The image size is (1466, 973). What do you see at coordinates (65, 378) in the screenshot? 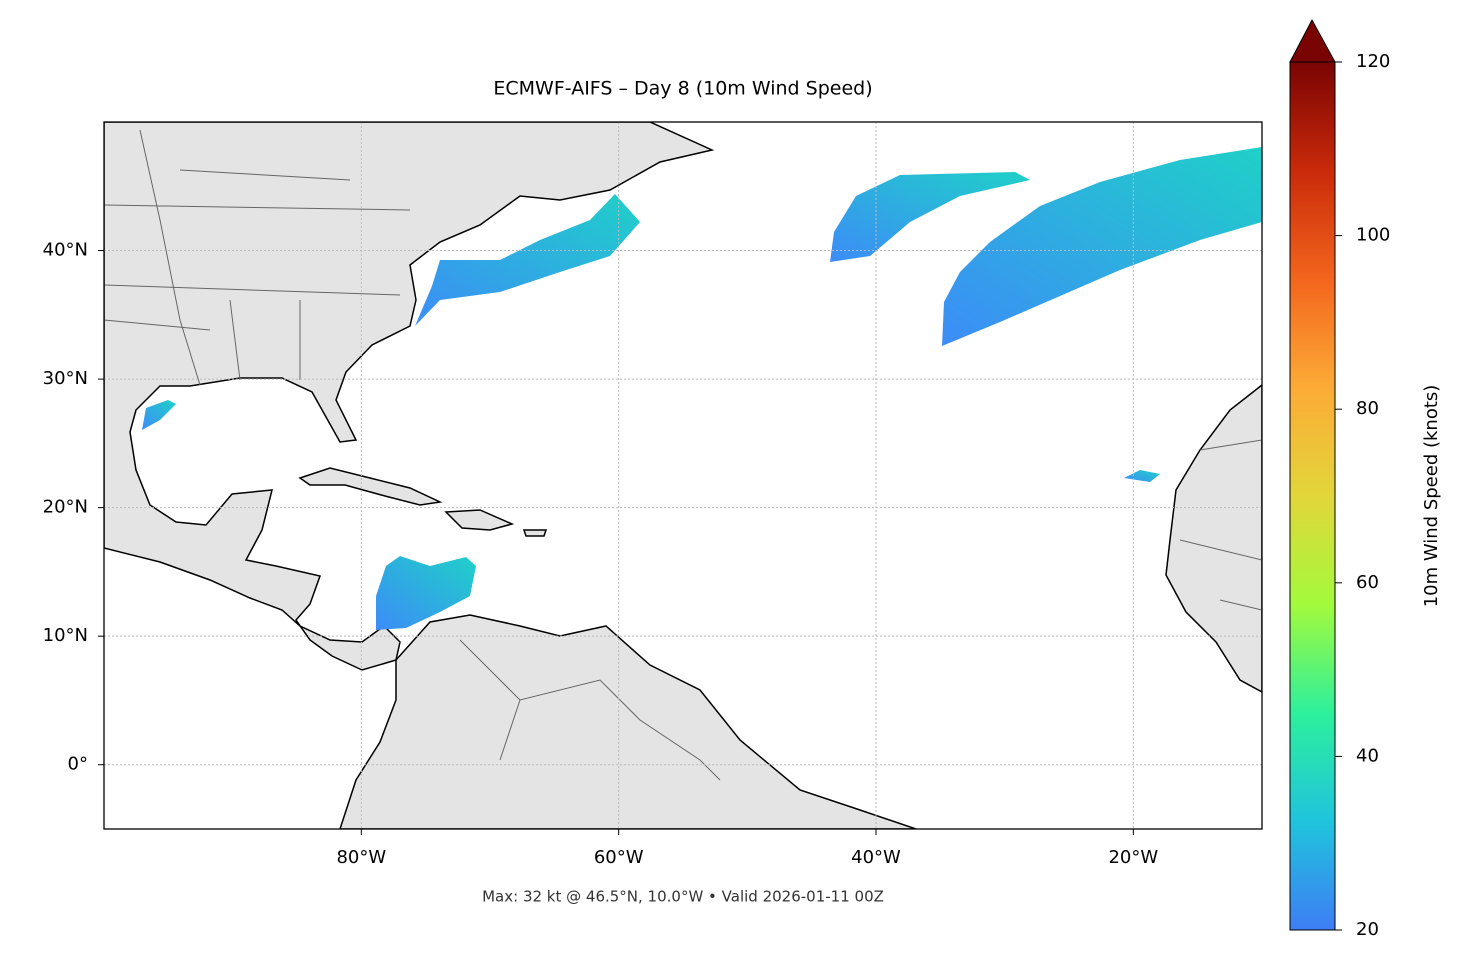
I see `y-tick-label: 30°N` at bounding box center [65, 378].